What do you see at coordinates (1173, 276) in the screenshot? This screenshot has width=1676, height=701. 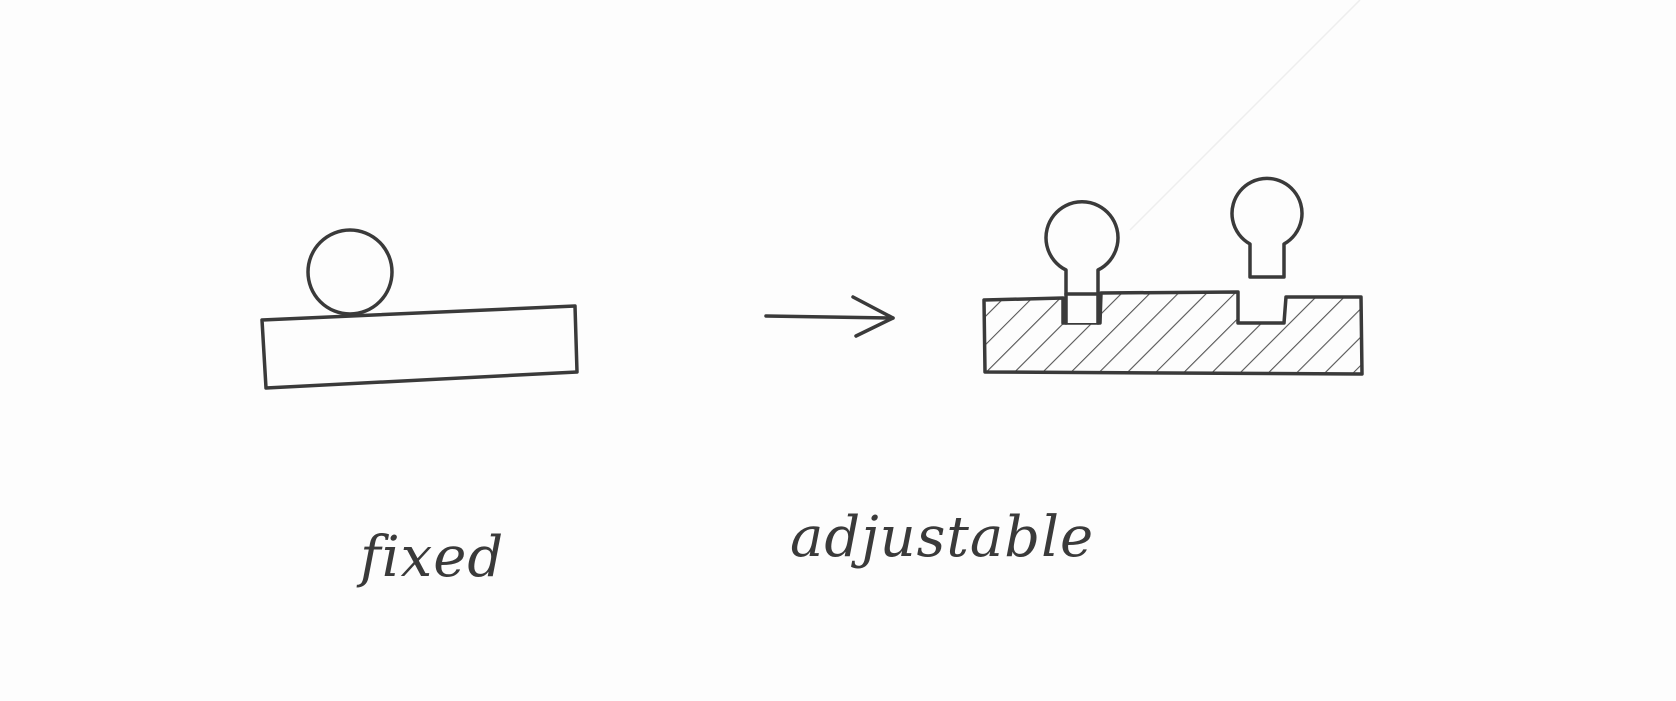 I see `adjustable-assembly` at bounding box center [1173, 276].